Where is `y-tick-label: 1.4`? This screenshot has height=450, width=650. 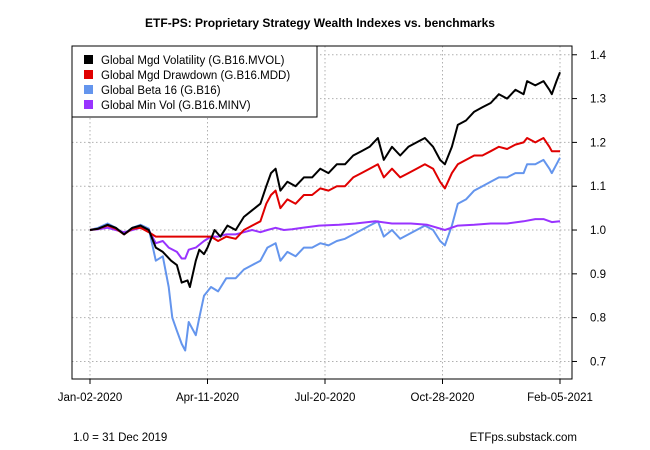
y-tick-label: 1.4 is located at coordinates (598, 56).